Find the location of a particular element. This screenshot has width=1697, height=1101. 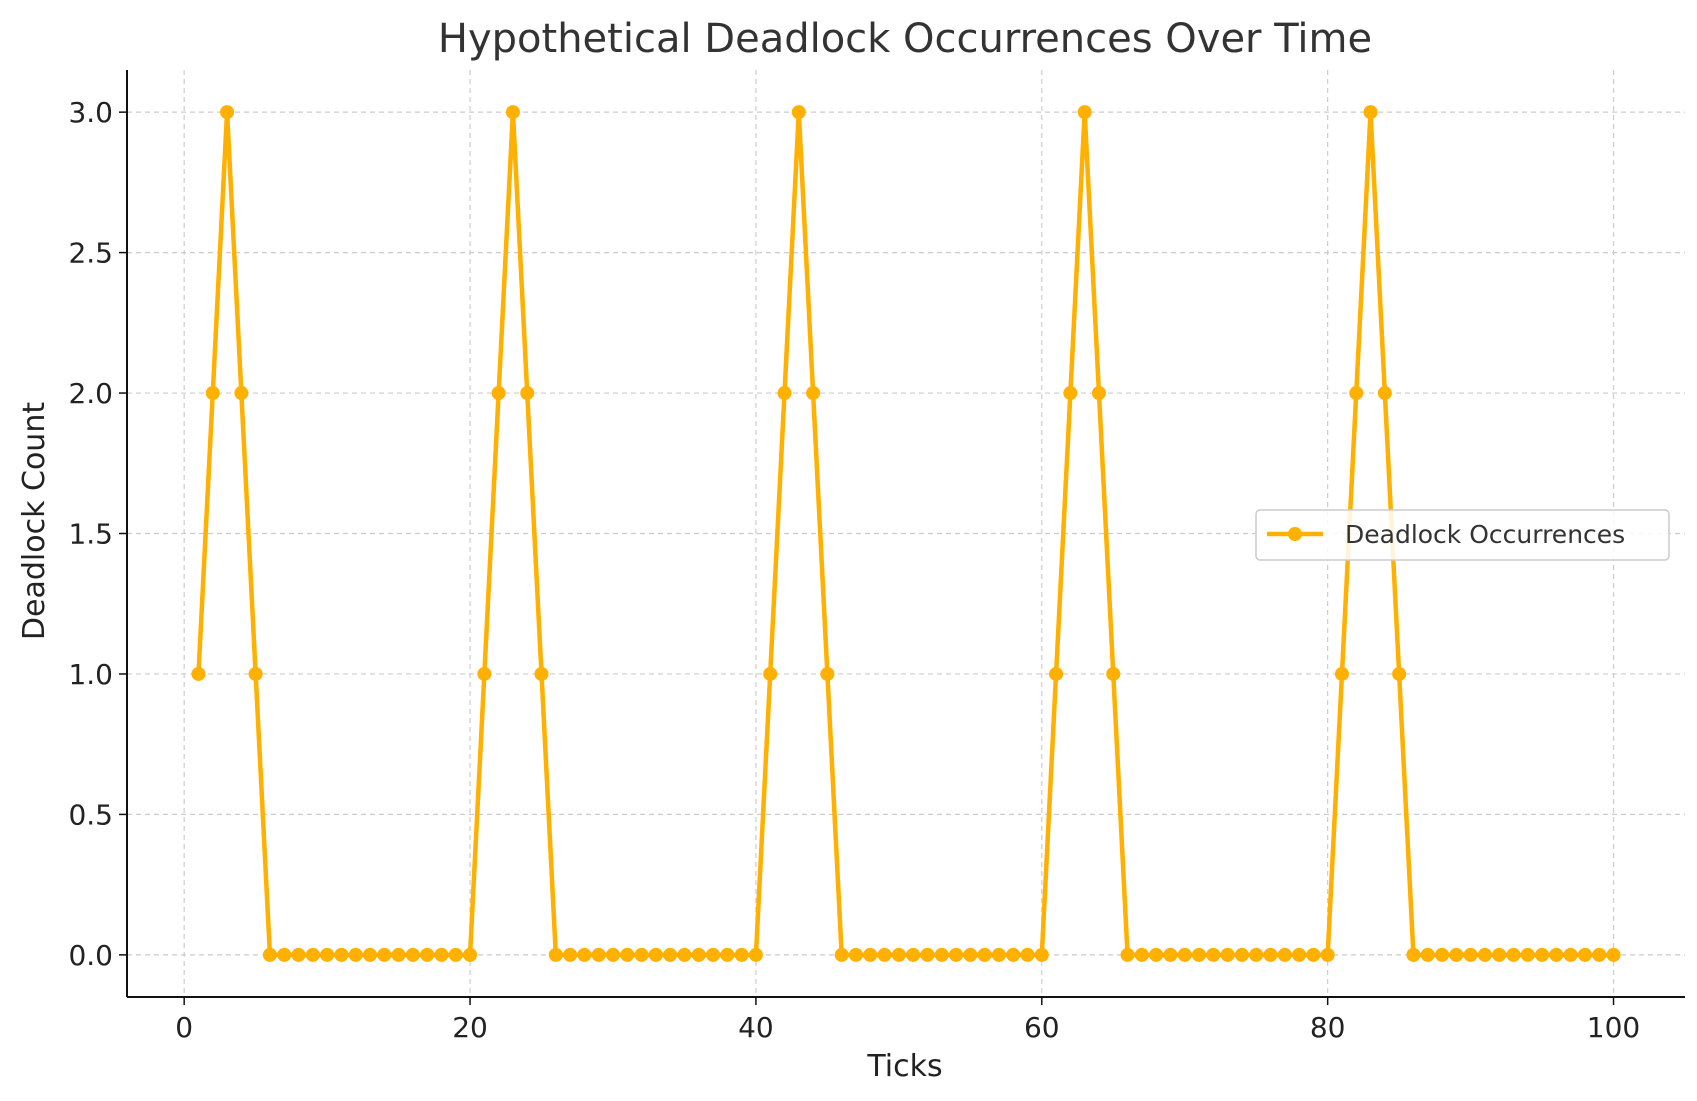

x-tick-label: 80 is located at coordinates (1328, 1027).